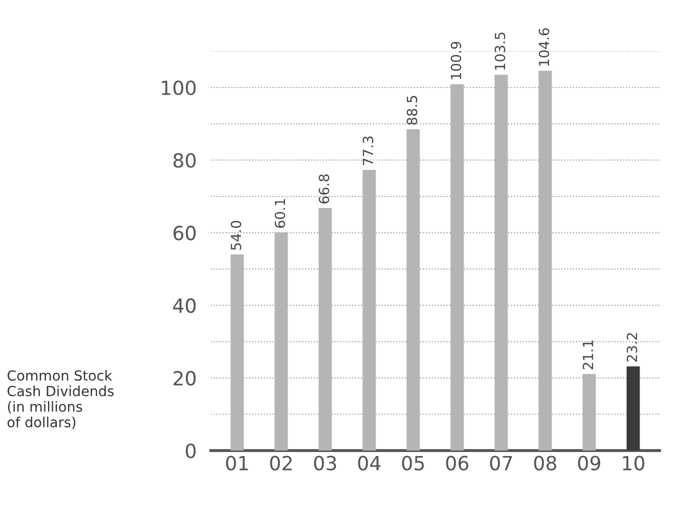 Image resolution: width=680 pixels, height=512 pixels. I want to click on y-tick-label: 100, so click(179, 88).